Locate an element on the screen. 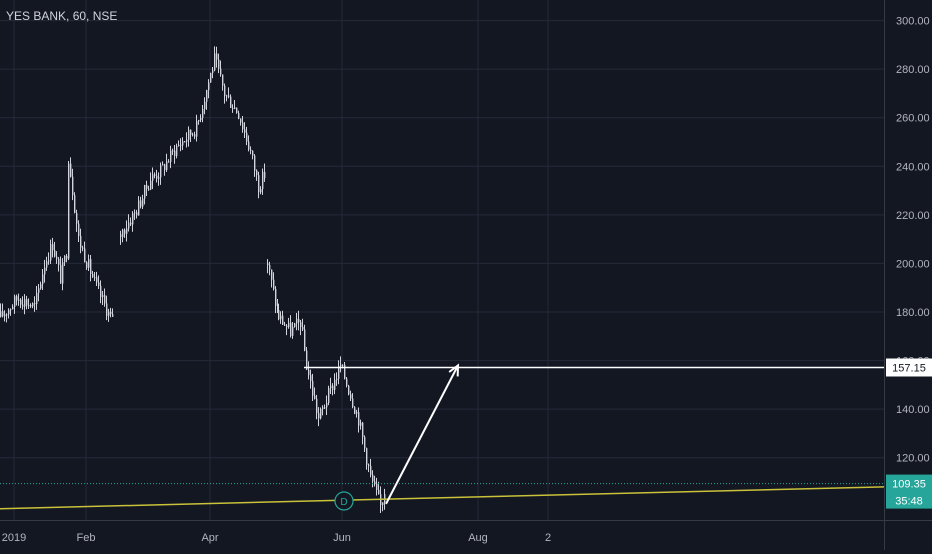 This screenshot has height=554, width=932. y-tick-label: 260.00 is located at coordinates (913, 119).